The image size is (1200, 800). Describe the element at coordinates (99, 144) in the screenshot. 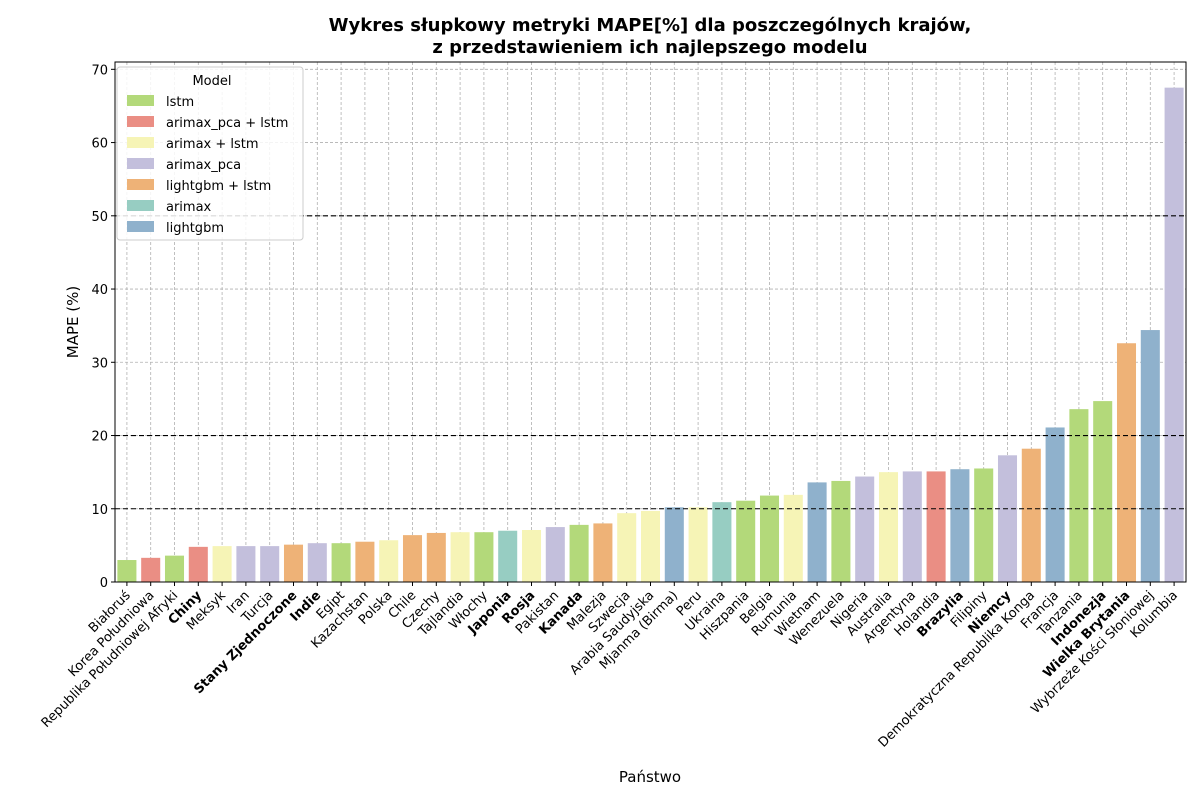

I see `y-tick-label: 60` at that location.